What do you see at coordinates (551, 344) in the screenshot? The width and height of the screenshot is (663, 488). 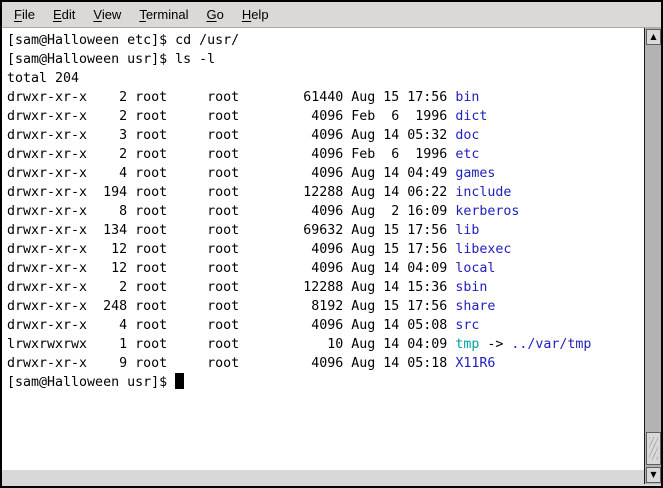 I see `directory-name: ../var/tmp` at bounding box center [551, 344].